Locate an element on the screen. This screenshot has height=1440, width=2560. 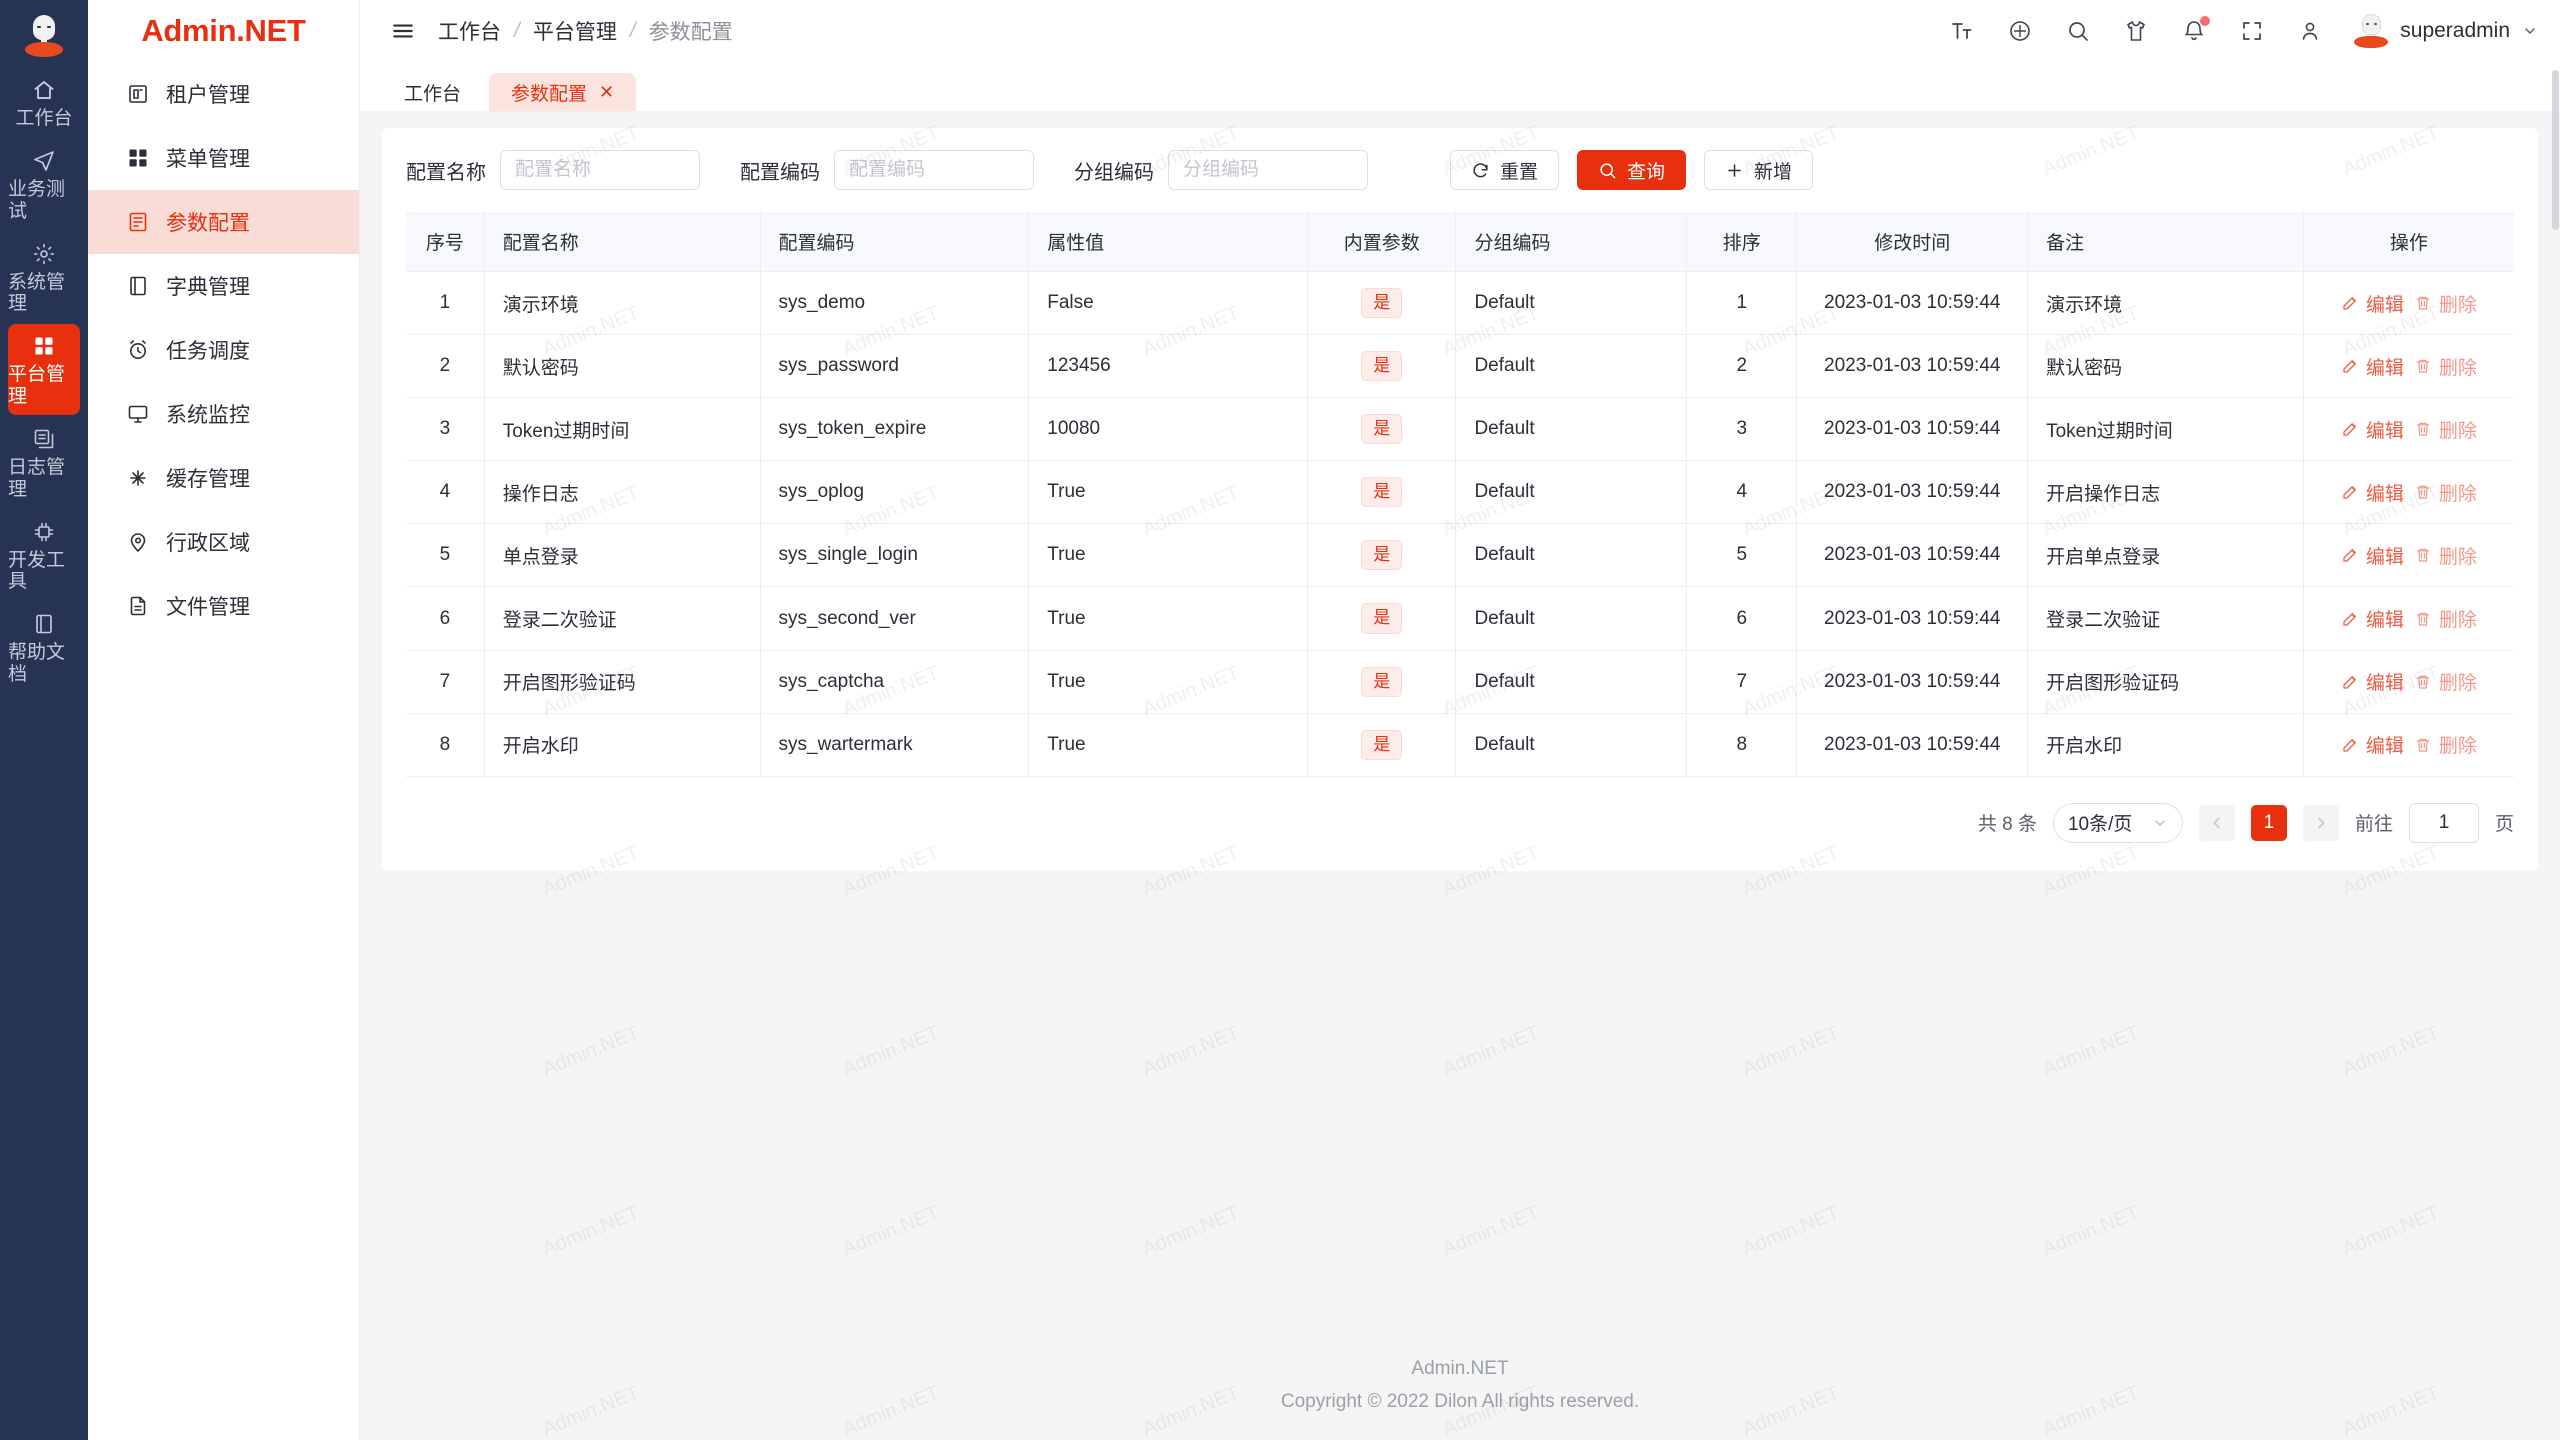
rail-item-2: 业务测试 is located at coordinates (44, 184).